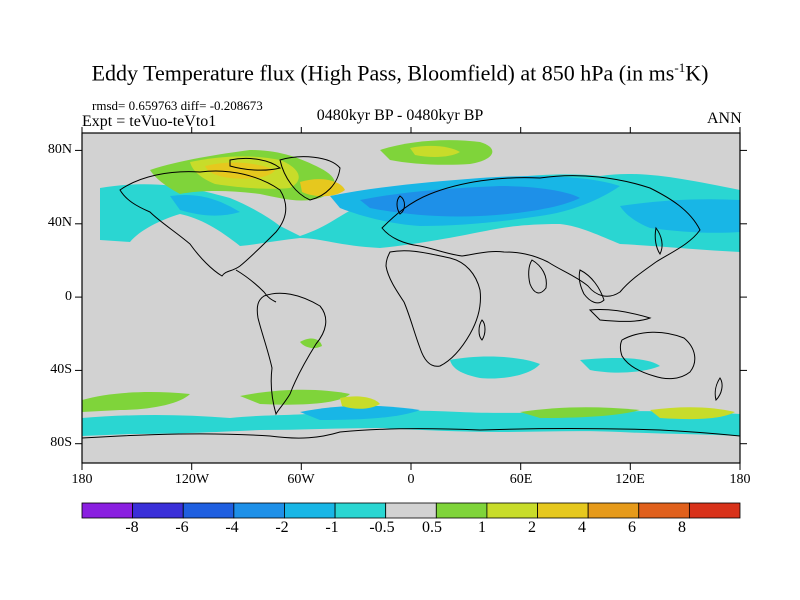 The width and height of the screenshot is (800, 600). Describe the element at coordinates (682, 527) in the screenshot. I see `colorbar-label: 8` at that location.